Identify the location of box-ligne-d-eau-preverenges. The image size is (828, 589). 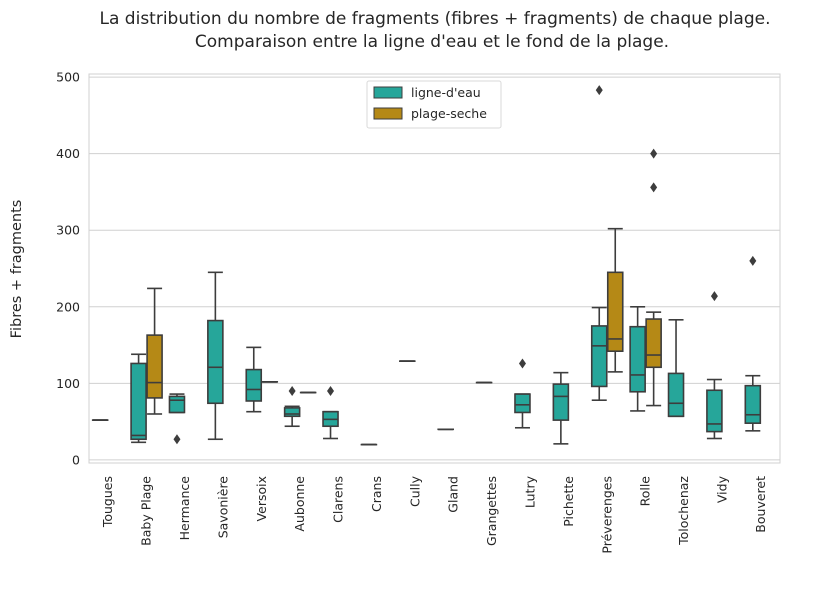
(599, 243).